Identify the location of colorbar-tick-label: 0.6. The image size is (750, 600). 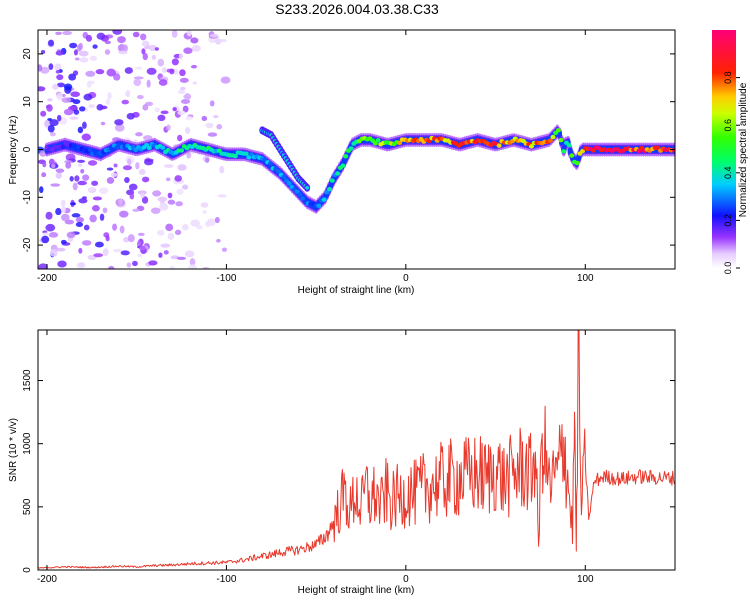
(728, 125).